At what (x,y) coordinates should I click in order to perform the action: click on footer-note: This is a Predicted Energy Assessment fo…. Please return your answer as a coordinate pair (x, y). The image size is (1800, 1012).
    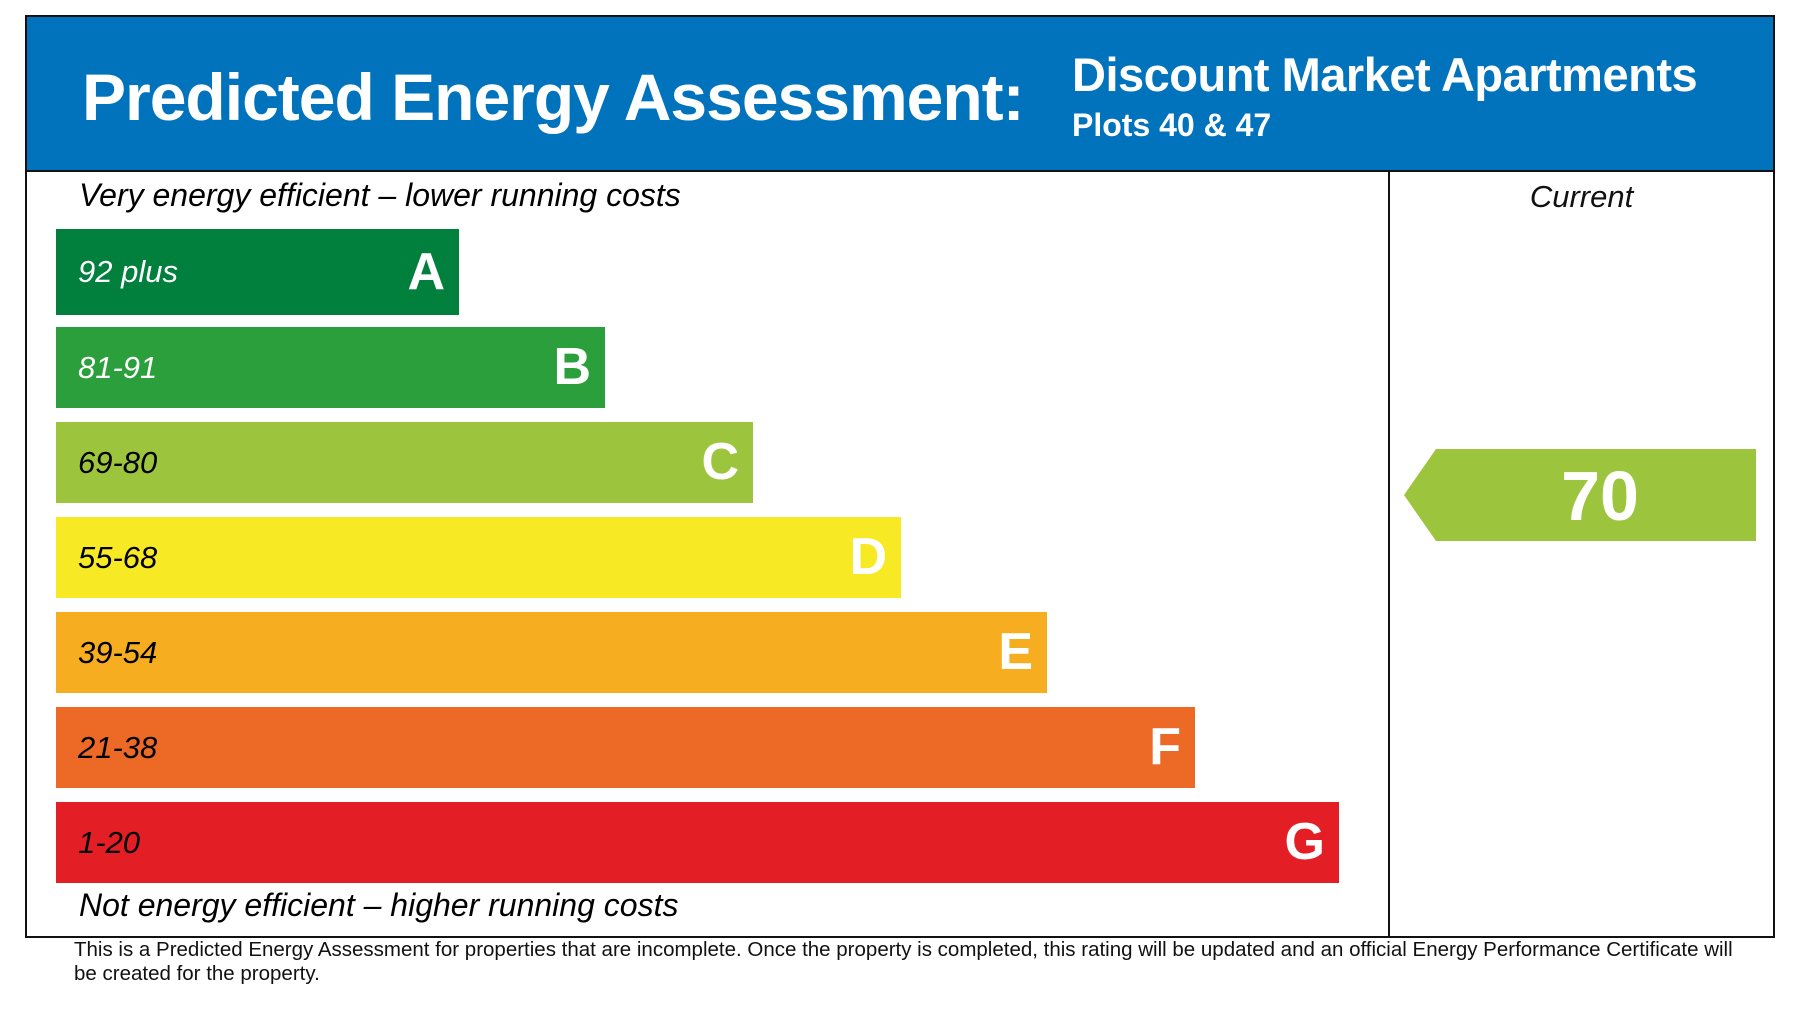
    Looking at the image, I should click on (903, 961).